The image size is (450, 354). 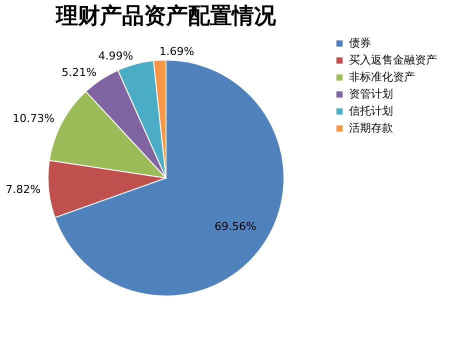 What do you see at coordinates (371, 128) in the screenshot?
I see `legend-label: 活期存款` at bounding box center [371, 128].